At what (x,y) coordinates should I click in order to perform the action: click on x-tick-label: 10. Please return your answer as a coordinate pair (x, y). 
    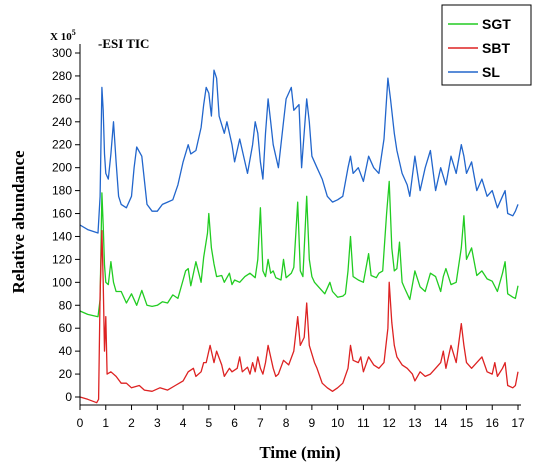
    Looking at the image, I should click on (338, 423).